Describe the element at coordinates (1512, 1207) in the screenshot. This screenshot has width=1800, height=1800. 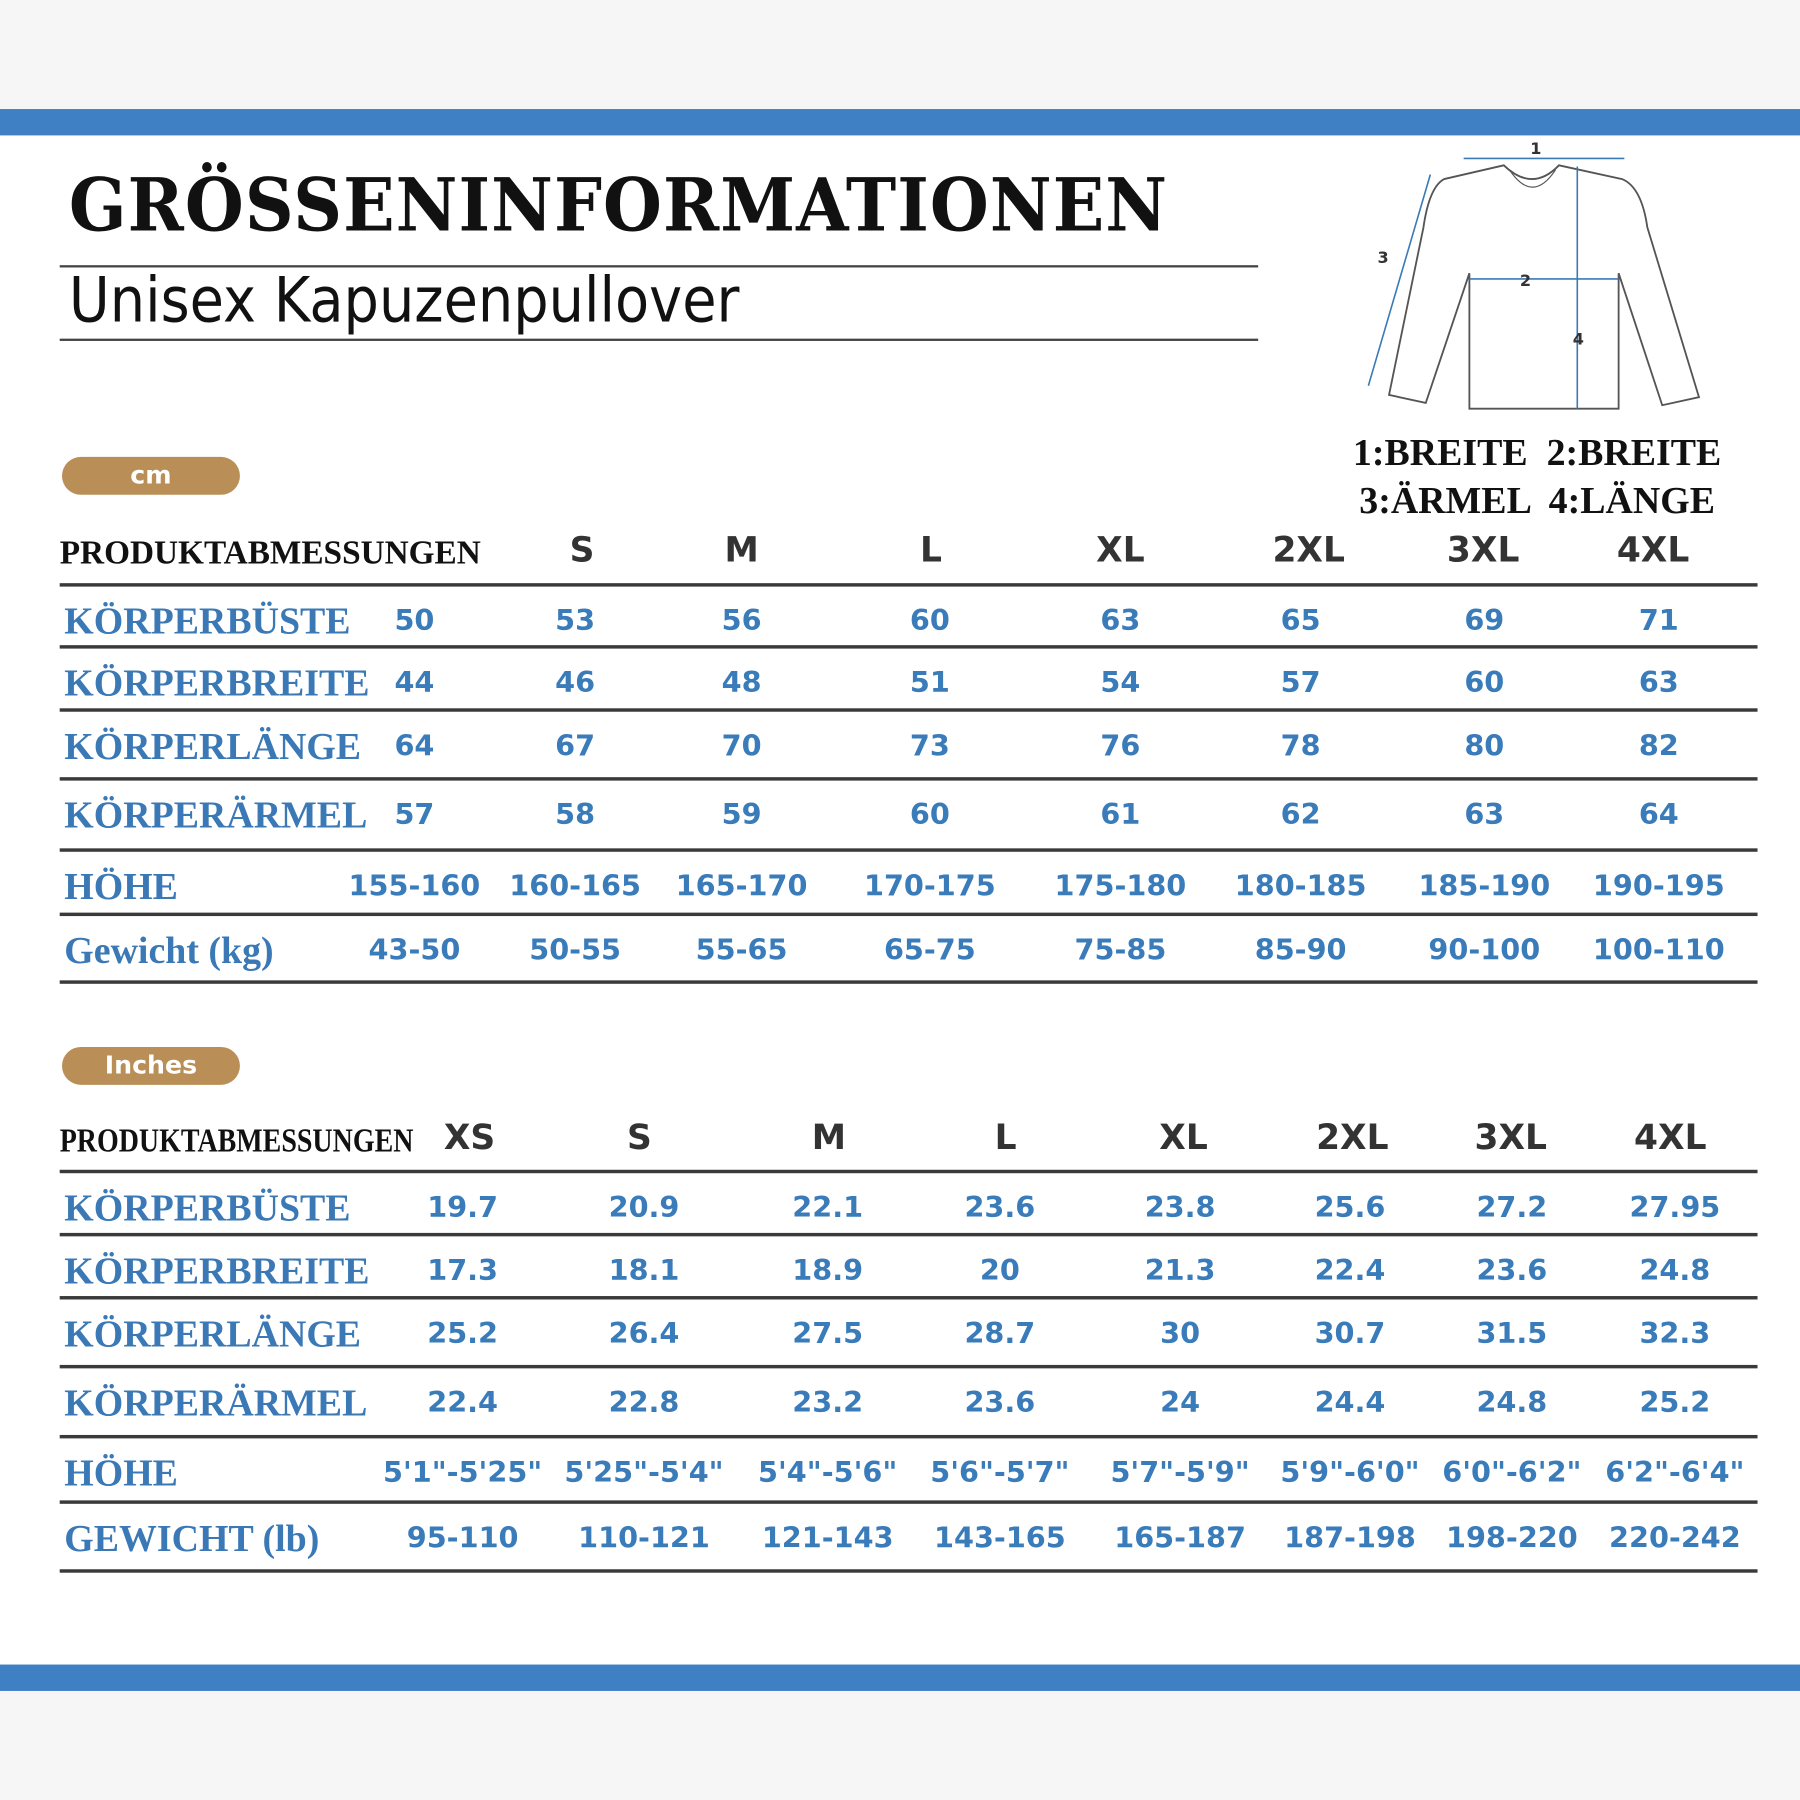
I see `table-cell: 27.2` at that location.